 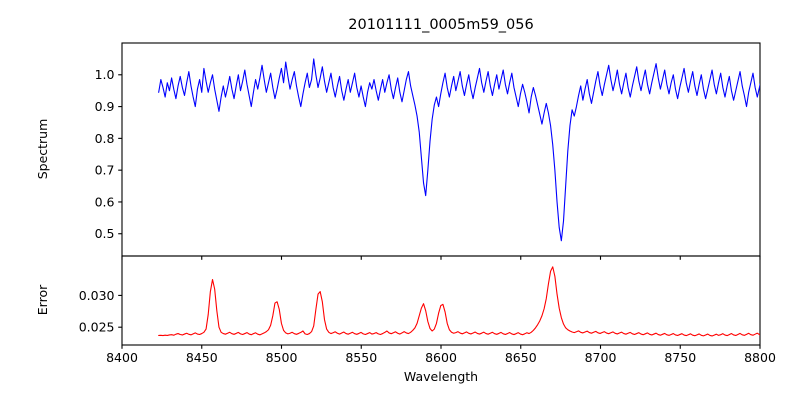 What do you see at coordinates (105, 106) in the screenshot?
I see `svg-text: 0.9` at bounding box center [105, 106].